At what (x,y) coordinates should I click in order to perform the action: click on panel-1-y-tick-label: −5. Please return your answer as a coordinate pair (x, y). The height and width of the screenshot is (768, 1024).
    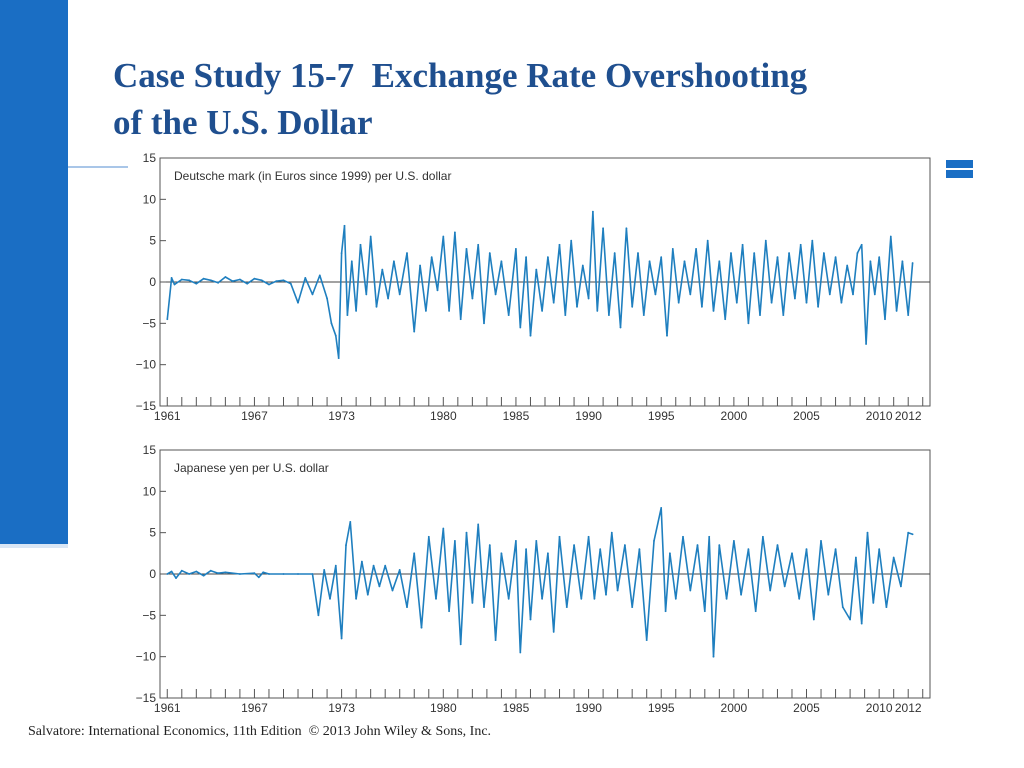
    Looking at the image, I should click on (149, 323).